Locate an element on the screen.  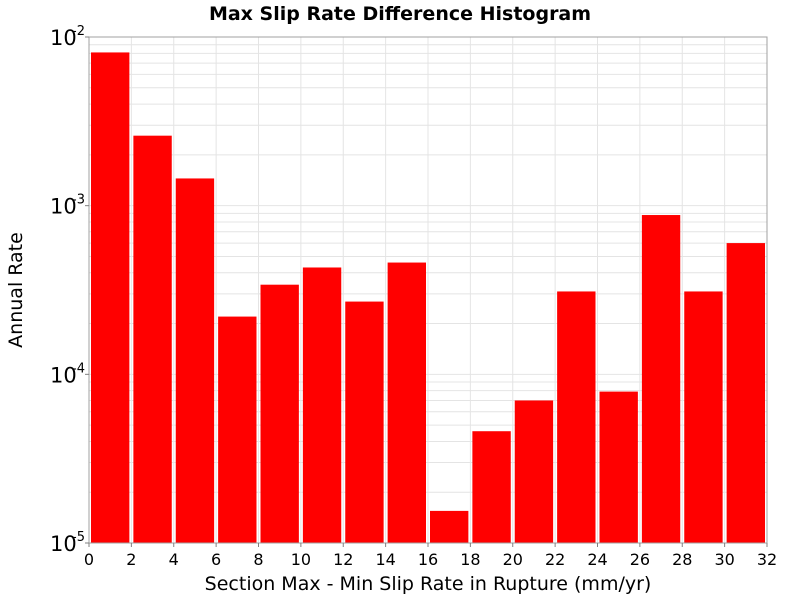
y-axis-ticks: 10-510-410-310-2 is located at coordinates (69, 290).